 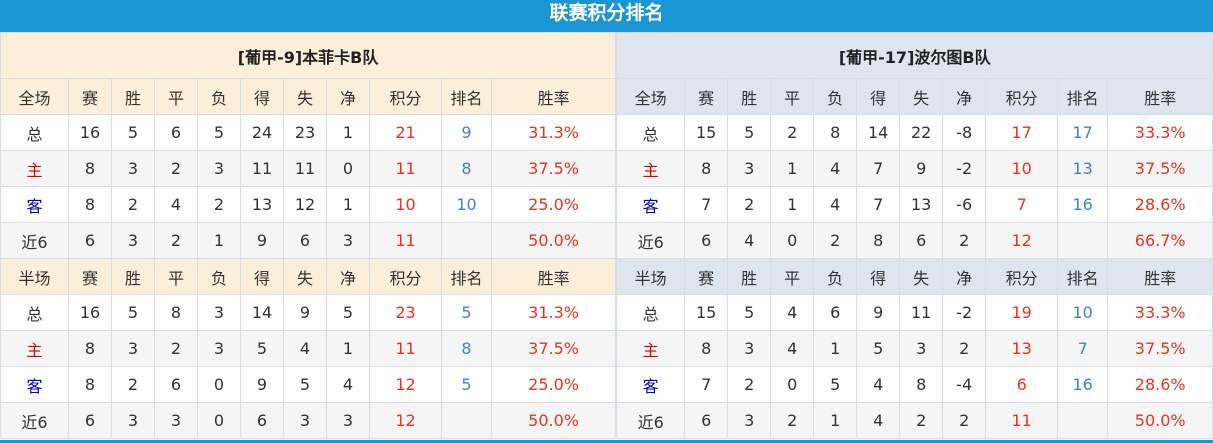 What do you see at coordinates (964, 168) in the screenshot?
I see `stat-cell: -2` at bounding box center [964, 168].